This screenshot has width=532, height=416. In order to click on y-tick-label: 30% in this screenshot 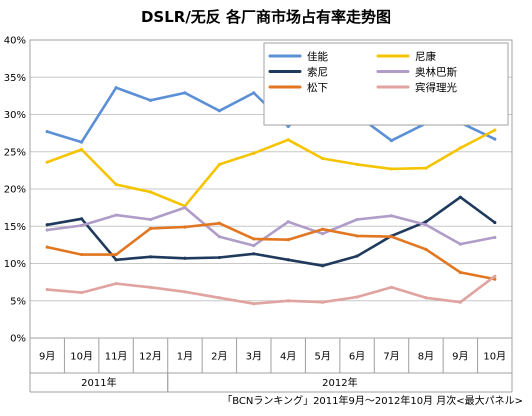, I will do `click(15, 115)`.